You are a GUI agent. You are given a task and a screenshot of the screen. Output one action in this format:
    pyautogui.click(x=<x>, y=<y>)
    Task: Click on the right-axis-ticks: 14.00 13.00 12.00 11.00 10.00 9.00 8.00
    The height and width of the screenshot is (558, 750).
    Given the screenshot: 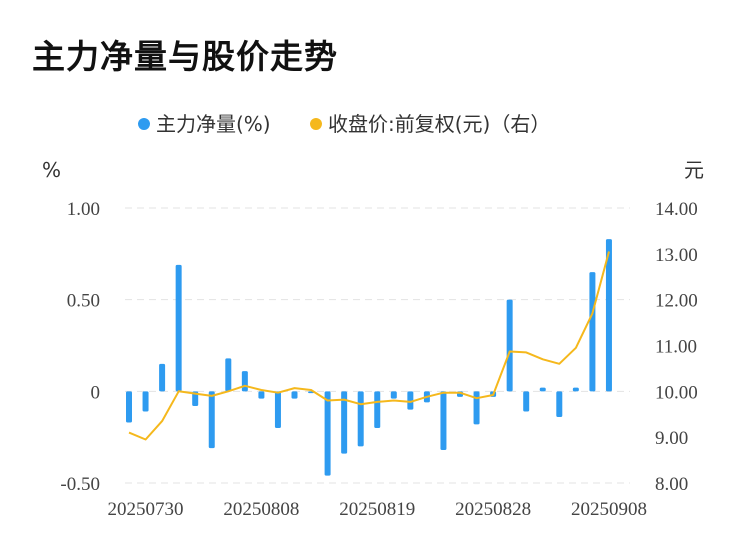 What is the action you would take?
    pyautogui.click(x=676, y=347)
    